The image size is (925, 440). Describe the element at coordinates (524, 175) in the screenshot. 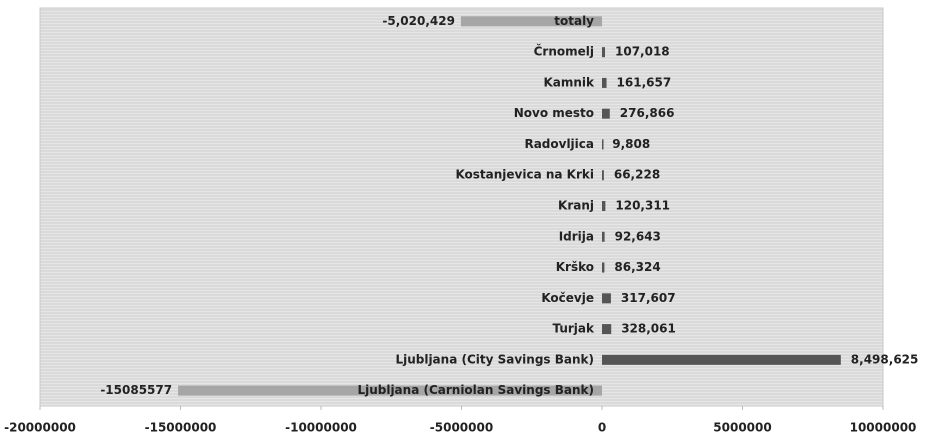

I see `category-label: Kostanjevica na Krki` at that location.